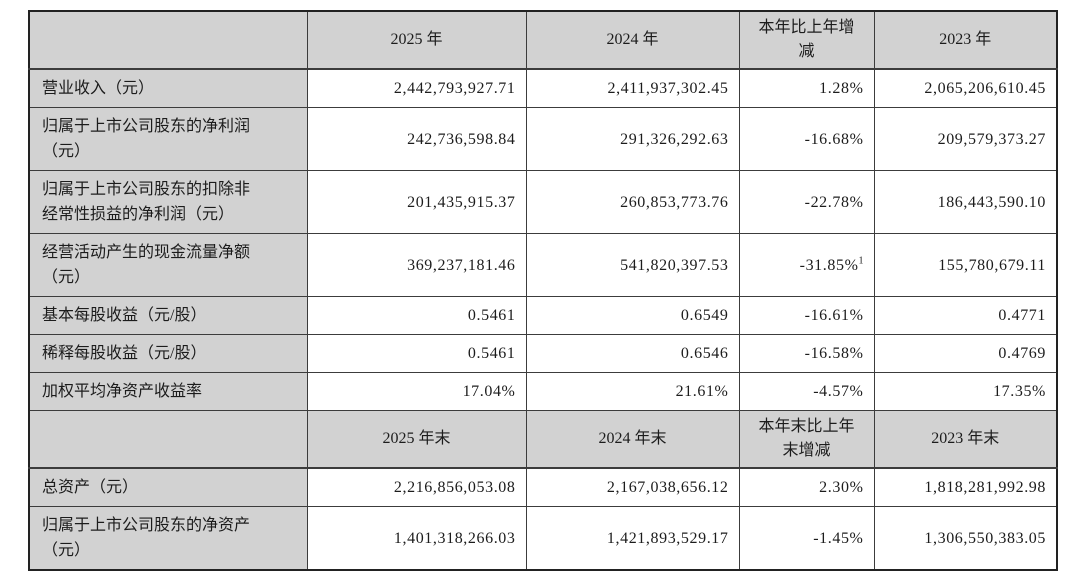 This screenshot has width=1080, height=571. What do you see at coordinates (416, 202) in the screenshot?
I see `cell-year-2025: 201,435,915.37` at bounding box center [416, 202].